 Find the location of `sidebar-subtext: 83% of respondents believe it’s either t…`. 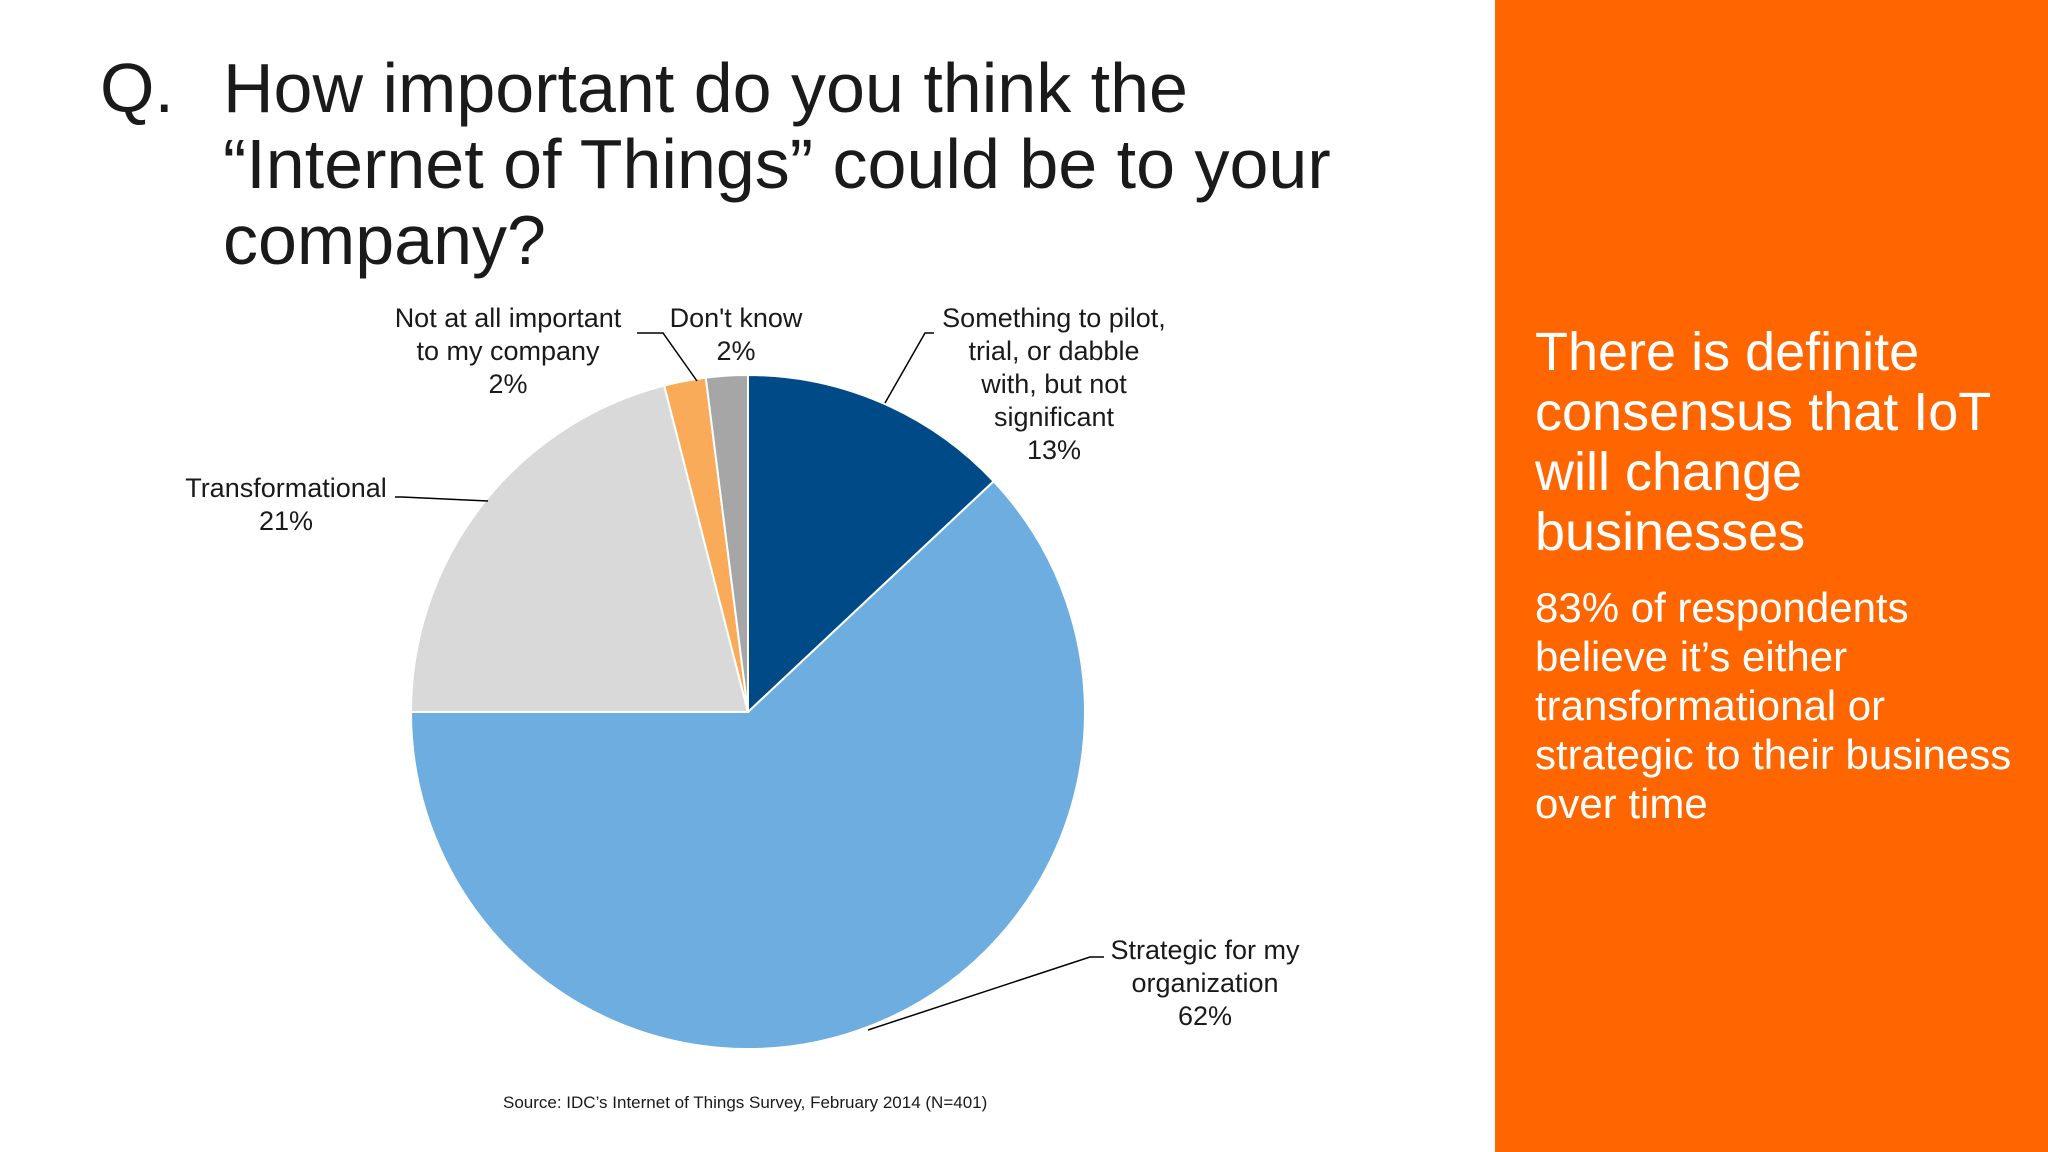

sidebar-subtext: 83% of respondents believe it’s either t… is located at coordinates (1773, 705).